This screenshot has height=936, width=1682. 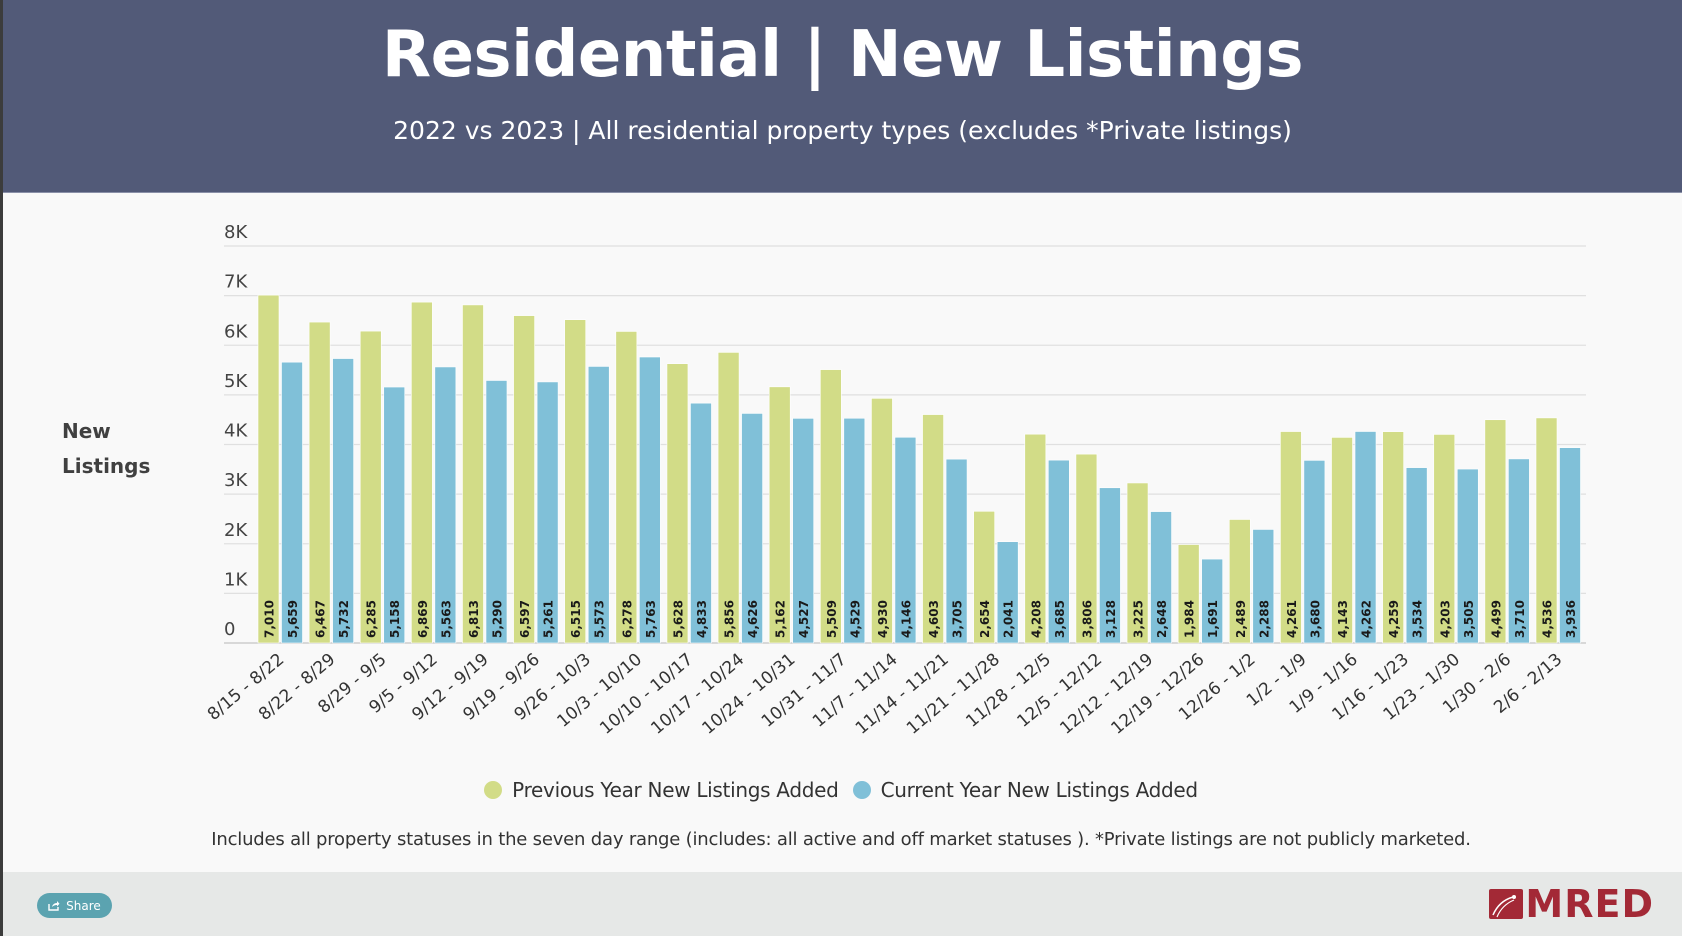 I want to click on bar-value-label: 2,041, so click(x=1009, y=619).